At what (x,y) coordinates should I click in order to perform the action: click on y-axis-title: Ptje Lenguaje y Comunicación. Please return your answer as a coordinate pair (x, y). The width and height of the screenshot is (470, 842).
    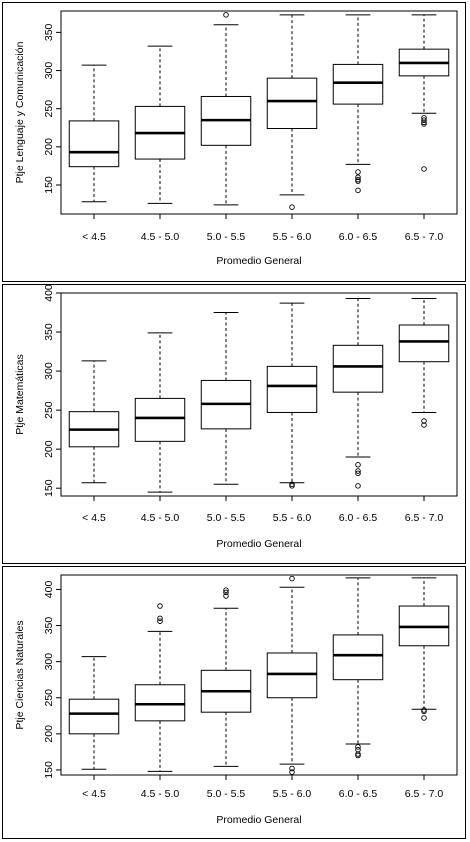
    Looking at the image, I should click on (20, 112).